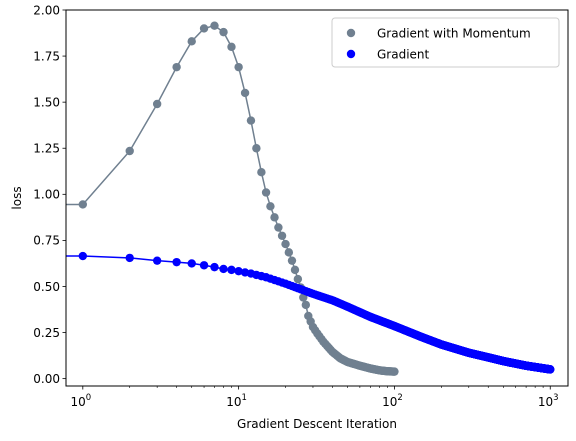 The image size is (576, 441). What do you see at coordinates (317, 424) in the screenshot?
I see `x-axis-label: Gradient Descent Iteration` at bounding box center [317, 424].